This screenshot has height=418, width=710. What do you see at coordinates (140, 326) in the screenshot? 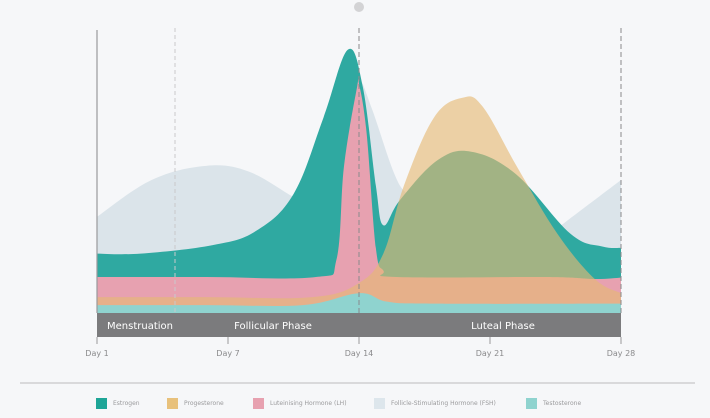
I see `phase-label: Menstruation` at bounding box center [140, 326].